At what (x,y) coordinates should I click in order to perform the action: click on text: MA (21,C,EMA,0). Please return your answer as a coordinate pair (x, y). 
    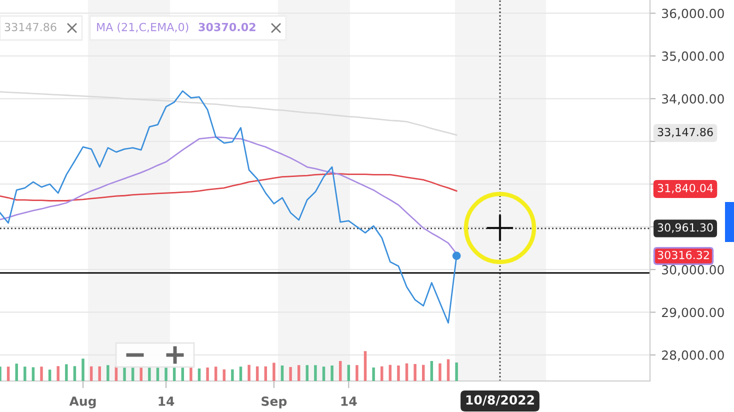
    Looking at the image, I should click on (142, 27).